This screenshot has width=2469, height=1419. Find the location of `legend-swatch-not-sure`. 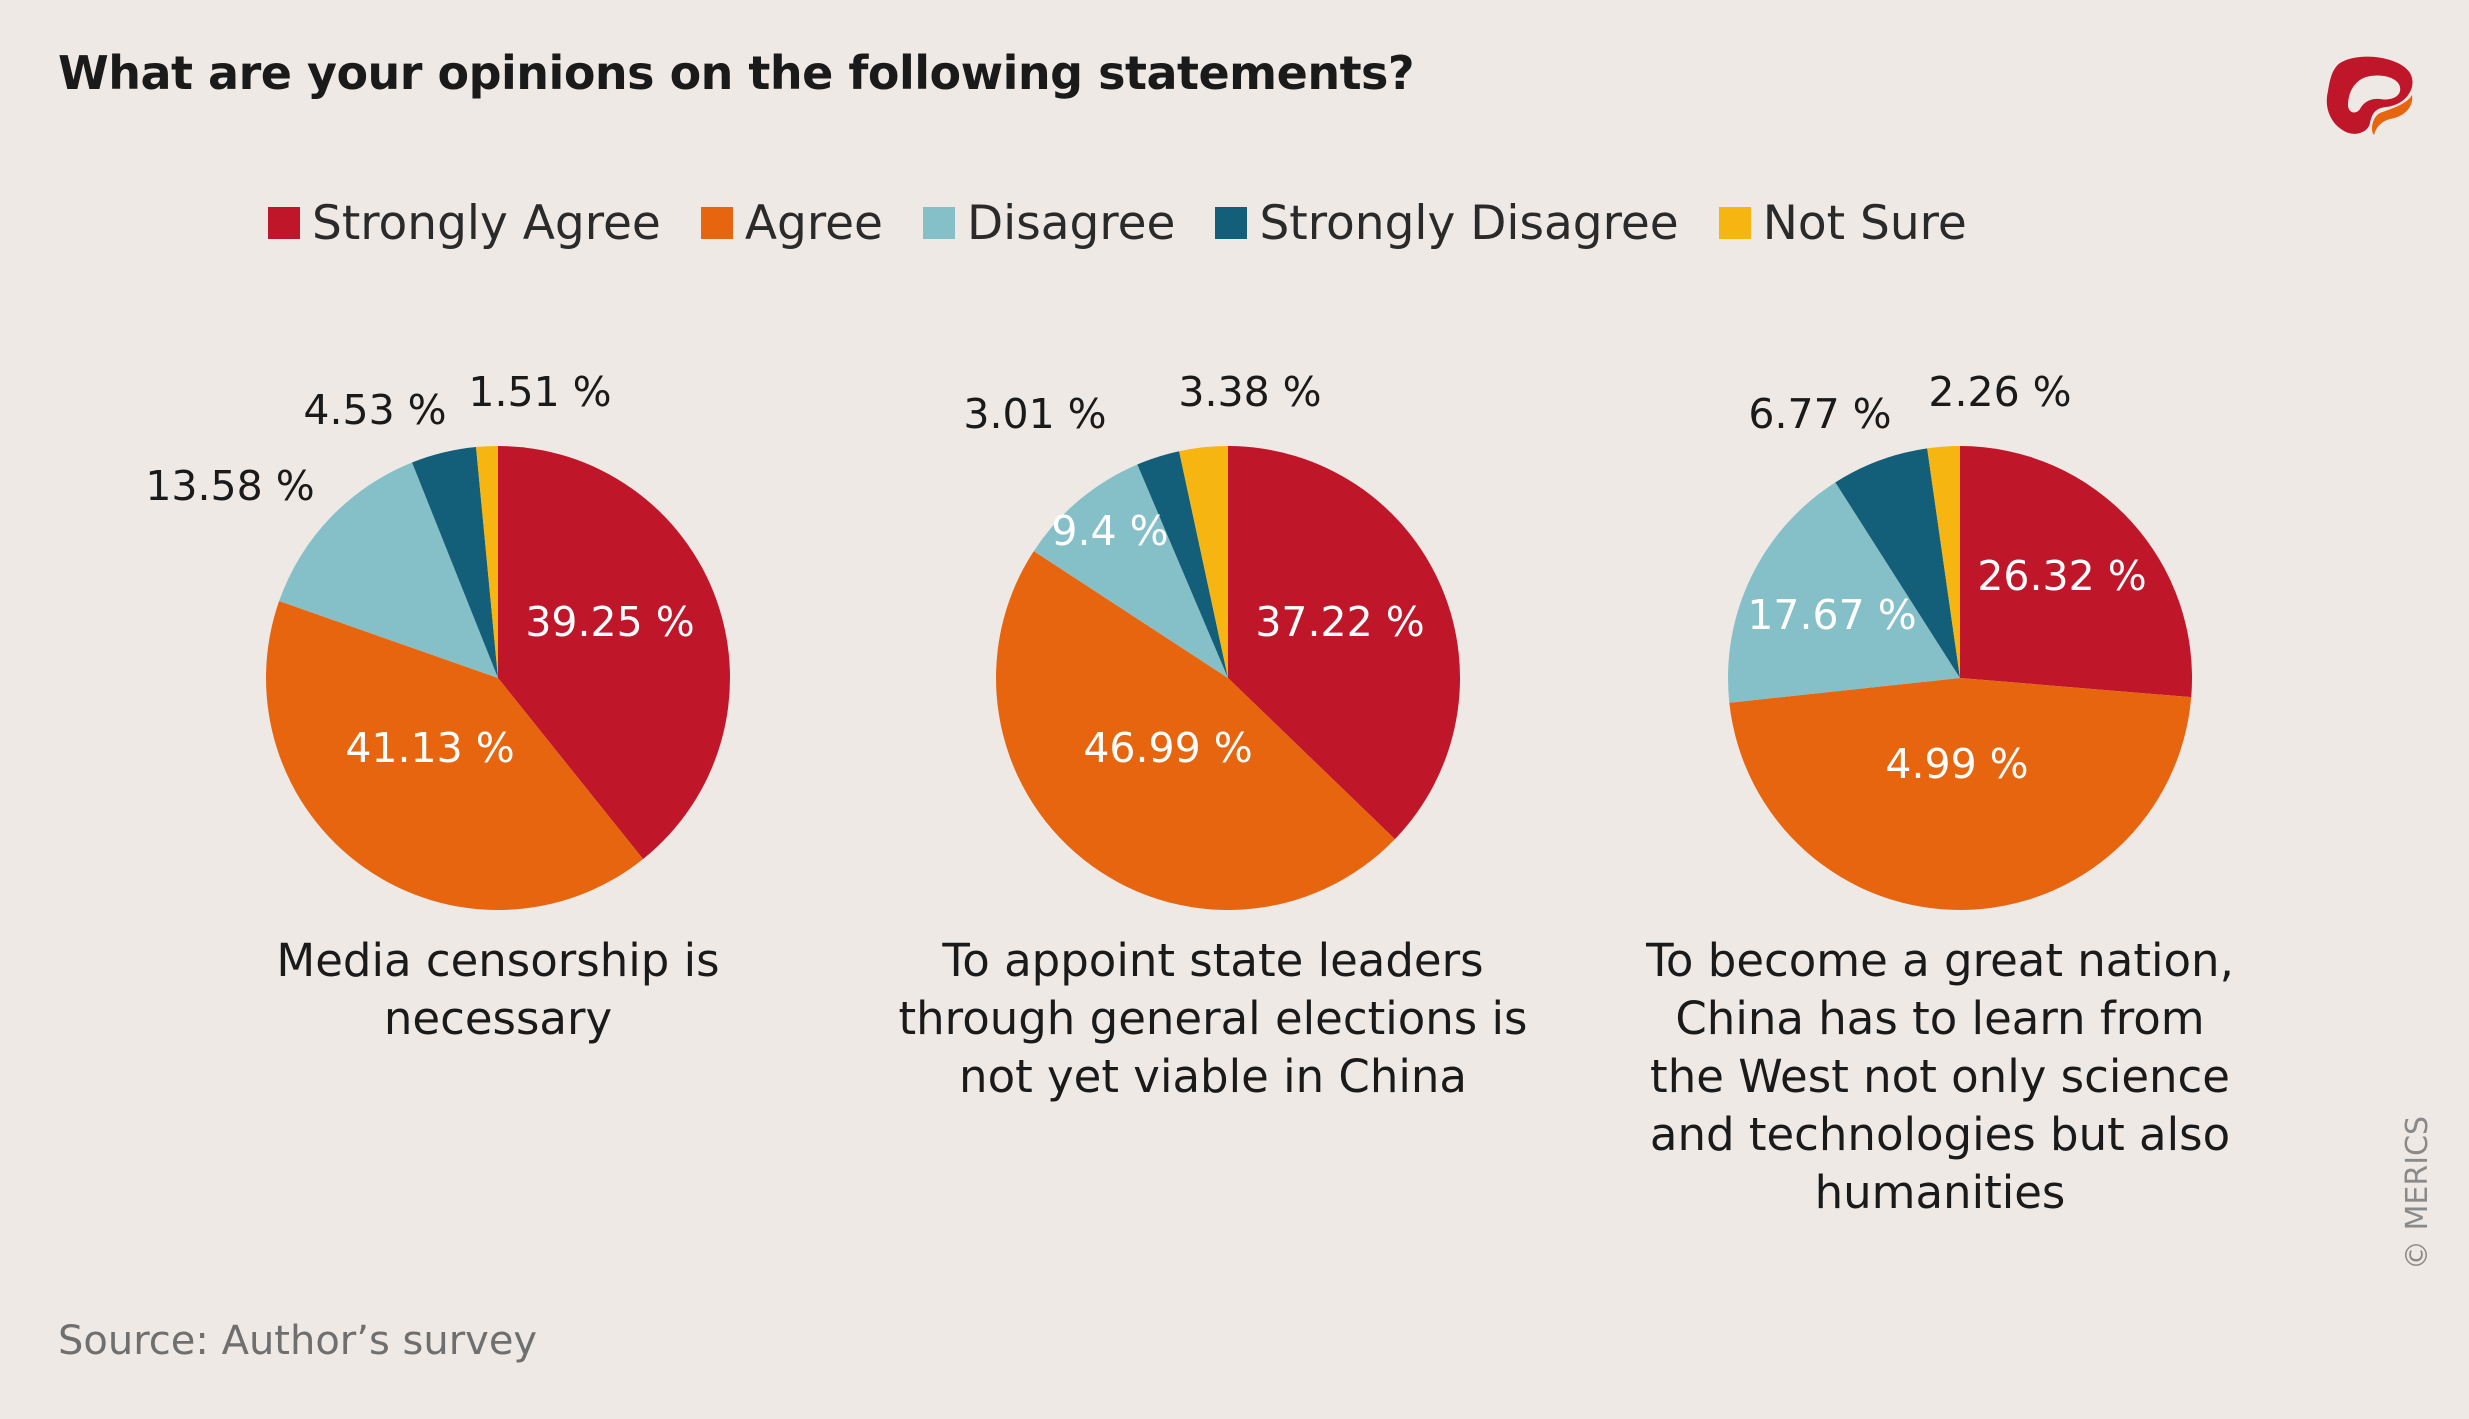

legend-swatch-not-sure is located at coordinates (1734, 223).